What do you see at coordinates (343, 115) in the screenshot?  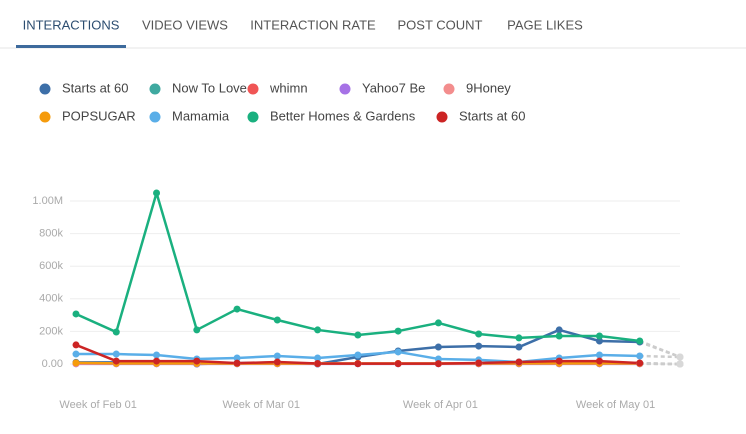 I see `legend-label: Better Homes & Gardens` at bounding box center [343, 115].